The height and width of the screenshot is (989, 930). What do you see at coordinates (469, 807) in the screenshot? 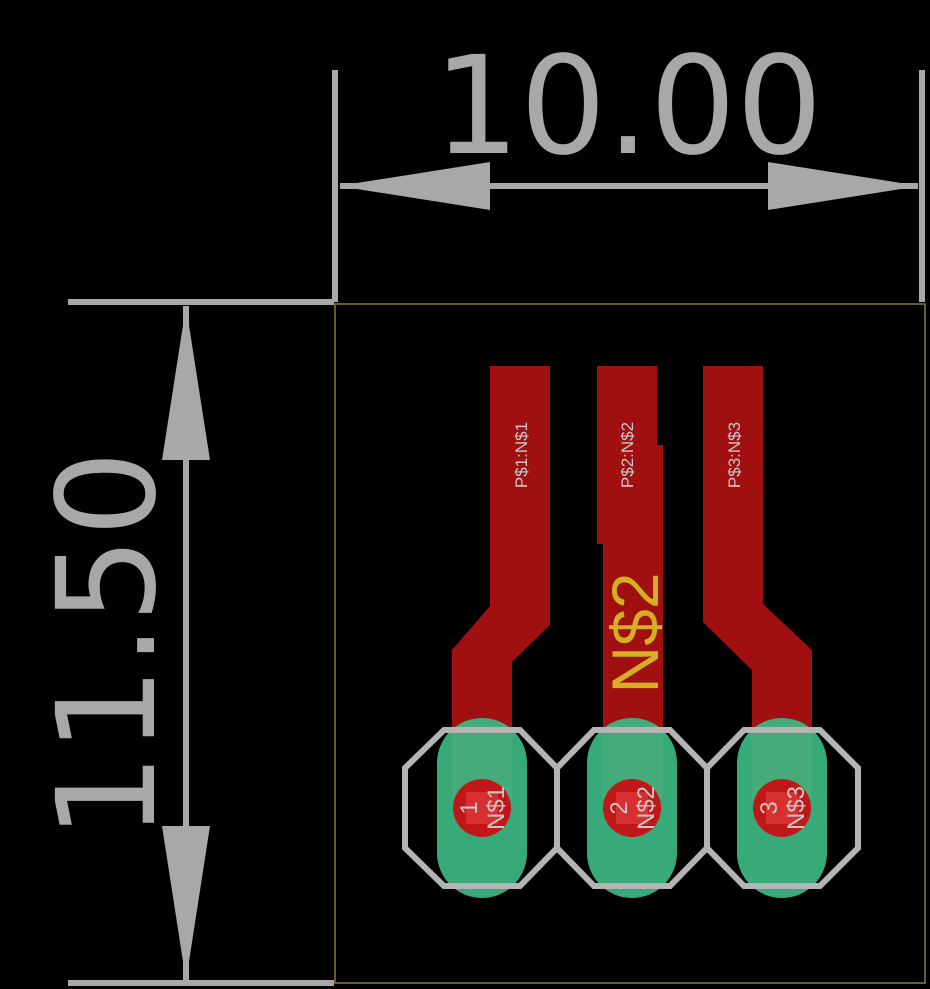
I see `pad-number-1: 1` at bounding box center [469, 807].